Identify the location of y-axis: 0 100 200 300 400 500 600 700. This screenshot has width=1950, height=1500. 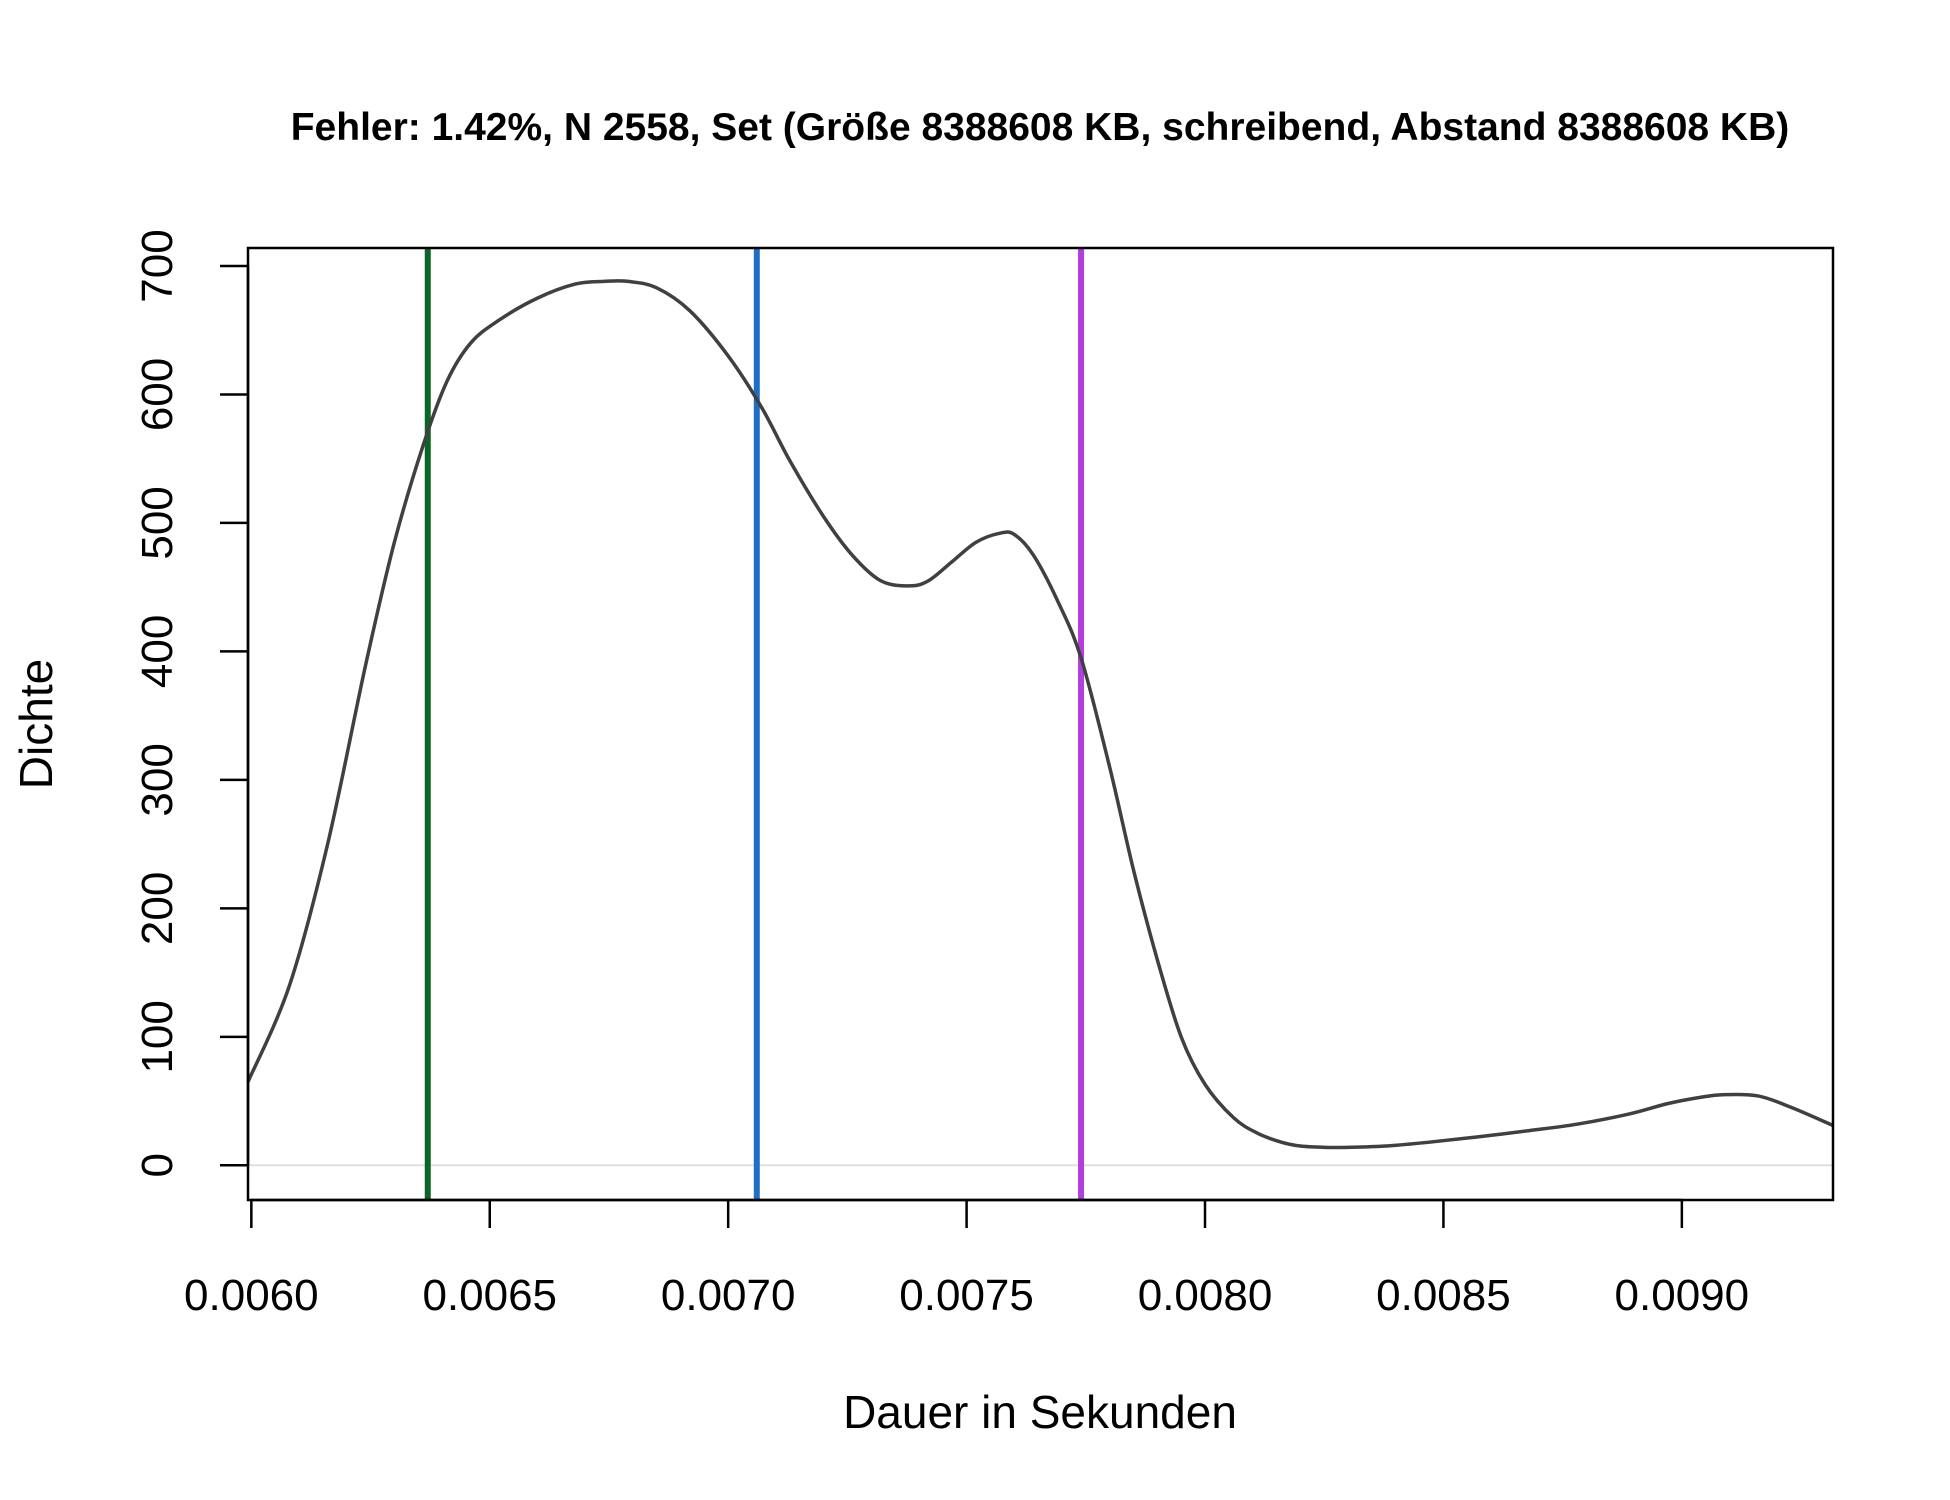
(191, 703).